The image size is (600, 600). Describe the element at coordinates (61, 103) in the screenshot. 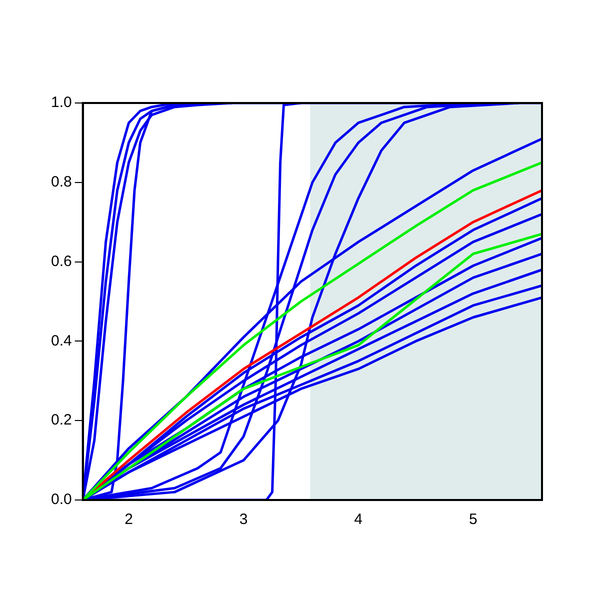

I see `y-tick-label: 1.0` at that location.